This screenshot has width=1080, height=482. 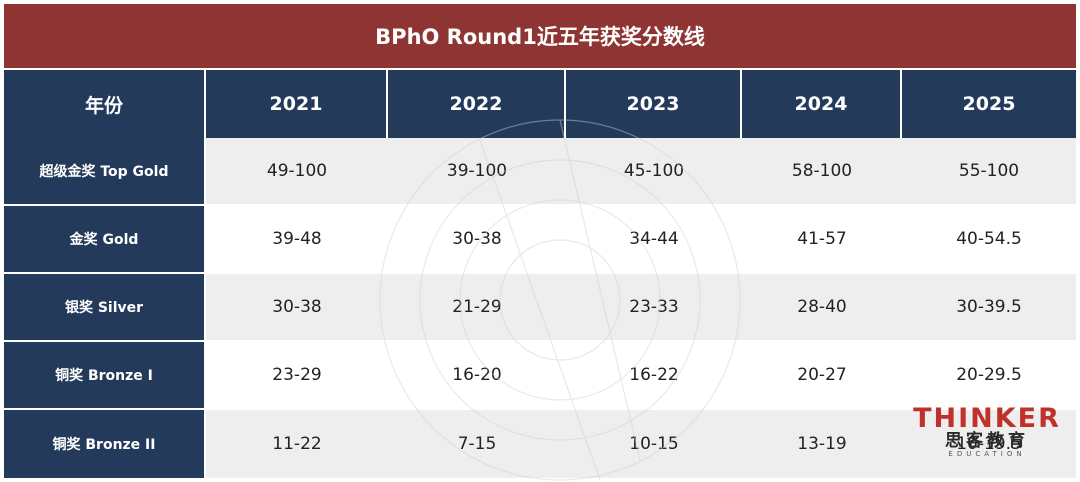 I want to click on cell-top-gold-2022: 39-100, so click(x=477, y=171).